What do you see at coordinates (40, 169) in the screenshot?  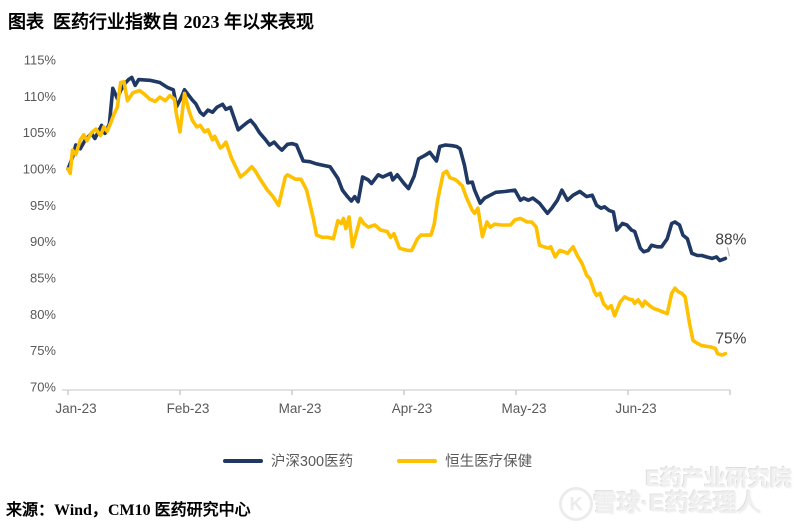 I see `y-axis-tick-label: 100%` at bounding box center [40, 169].